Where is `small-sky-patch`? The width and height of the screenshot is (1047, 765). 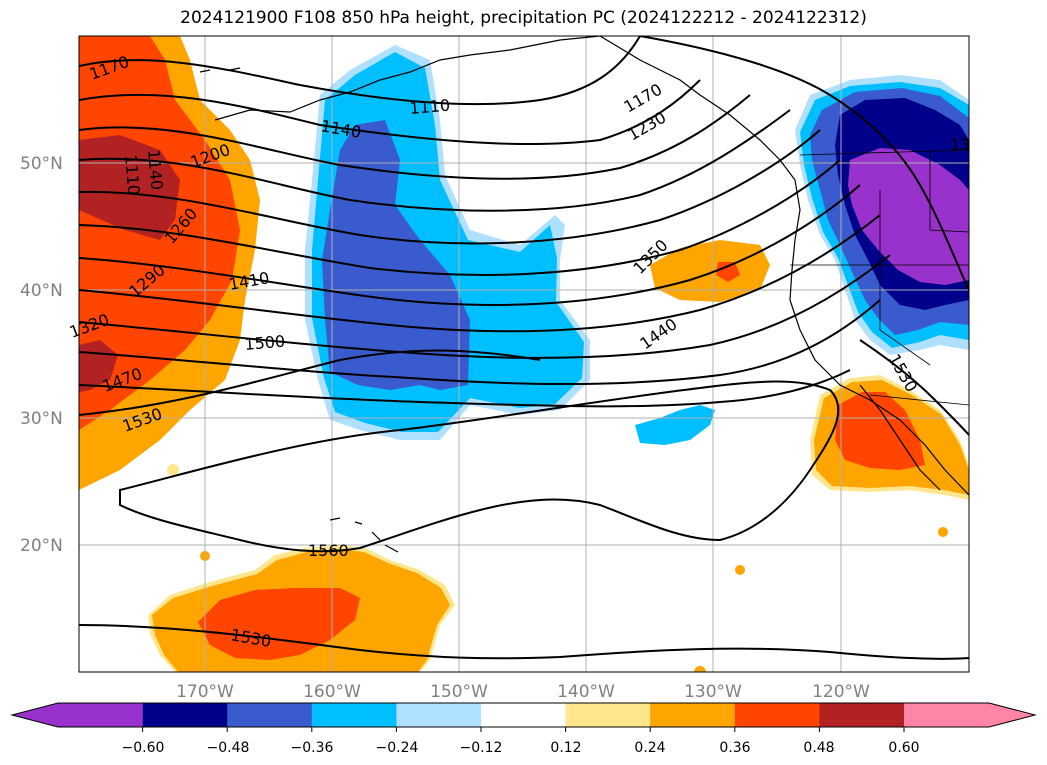
small-sky-patch is located at coordinates (675, 425).